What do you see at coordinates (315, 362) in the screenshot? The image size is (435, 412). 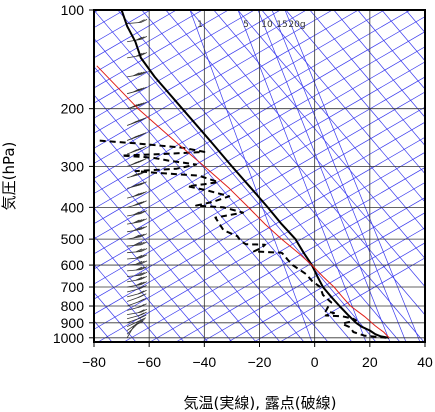 I see `x-tick-label: 0` at bounding box center [315, 362].